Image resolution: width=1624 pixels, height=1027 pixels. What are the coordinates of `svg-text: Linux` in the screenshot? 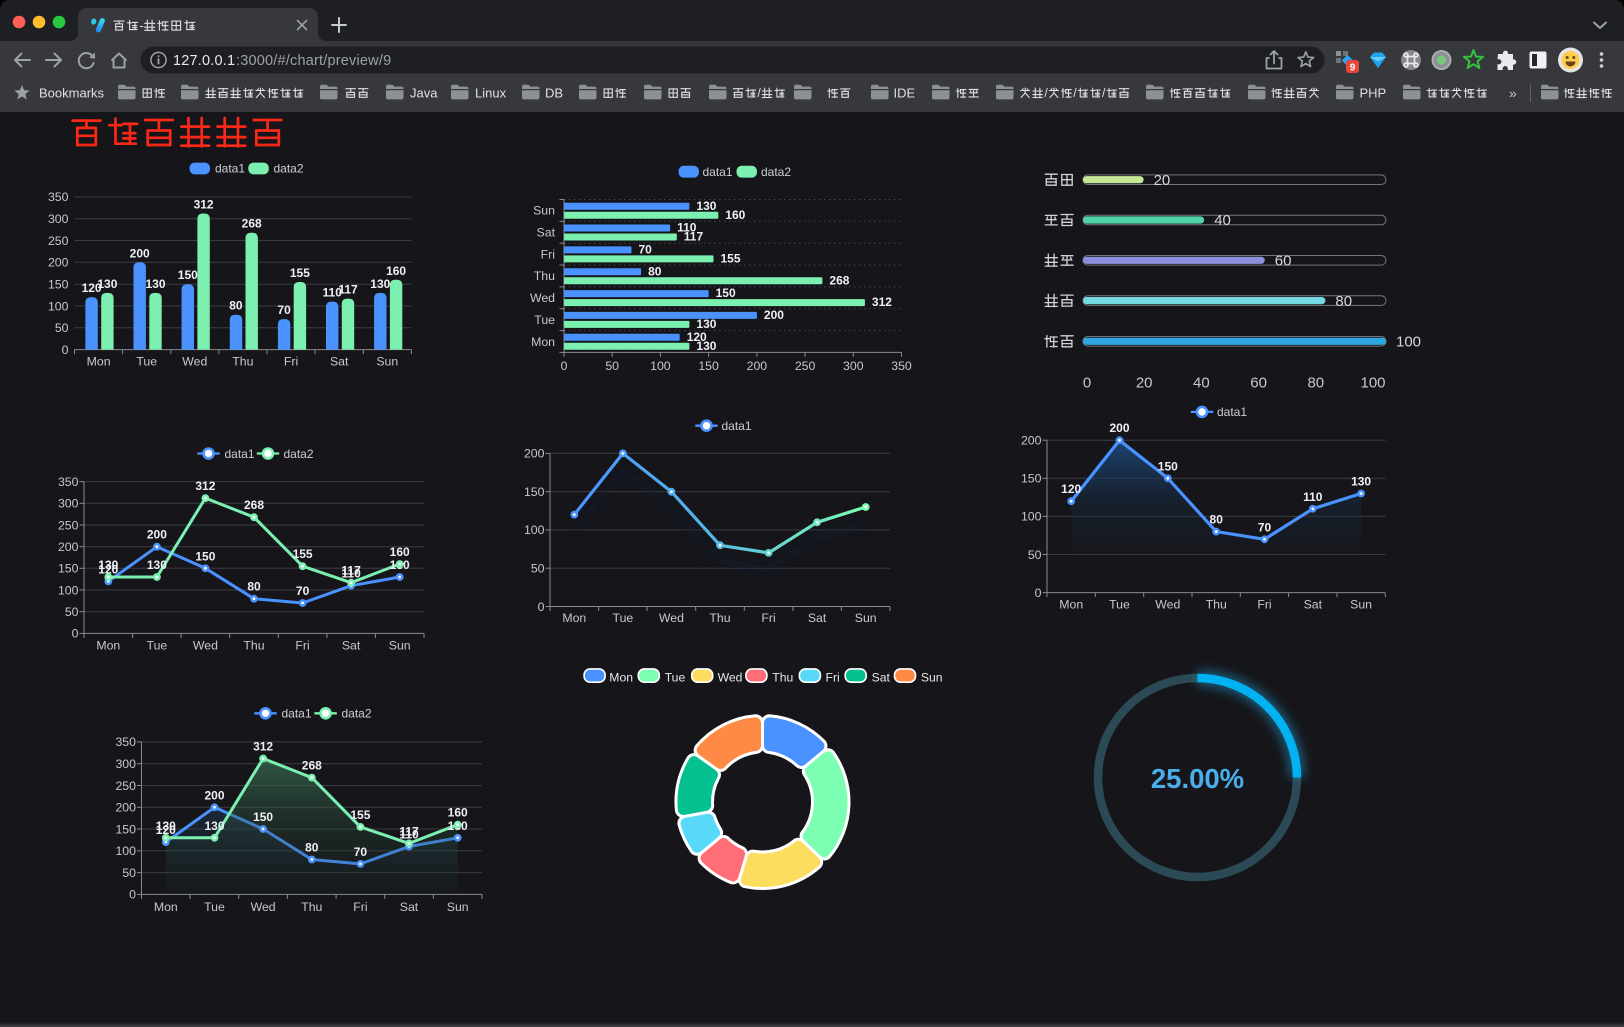 It's located at (491, 93).